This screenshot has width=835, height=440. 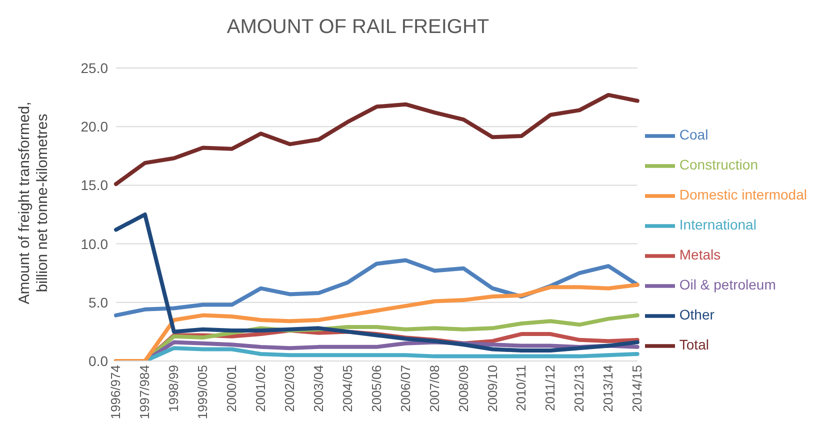 What do you see at coordinates (358, 27) in the screenshot?
I see `chart-title: AMOUNT OF RAIL FREIGHT` at bounding box center [358, 27].